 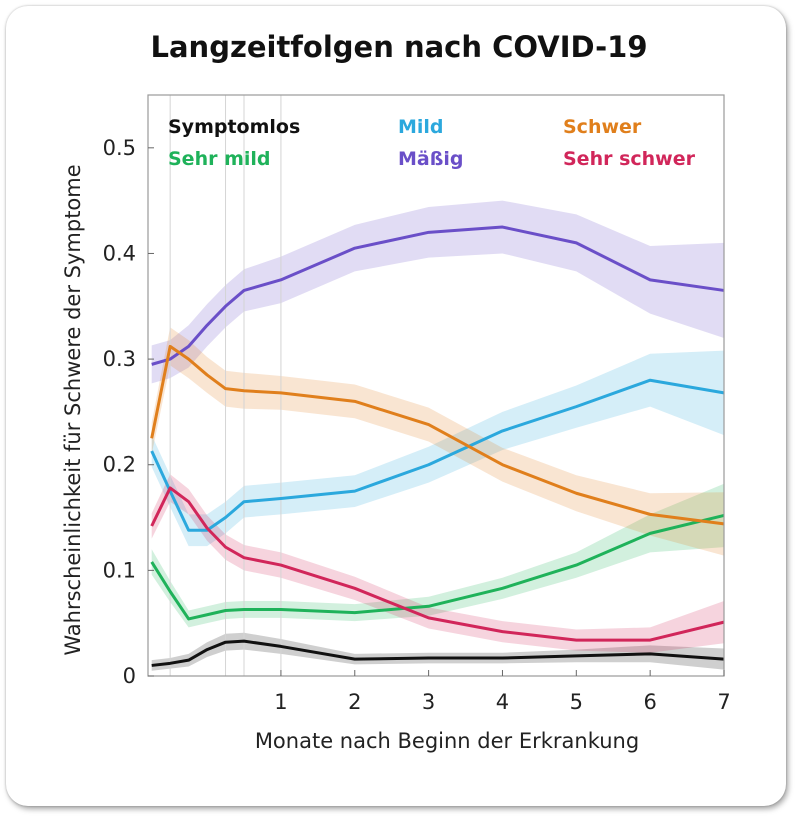 What do you see at coordinates (119, 148) in the screenshot?
I see `y-tick-label: 0.5` at bounding box center [119, 148].